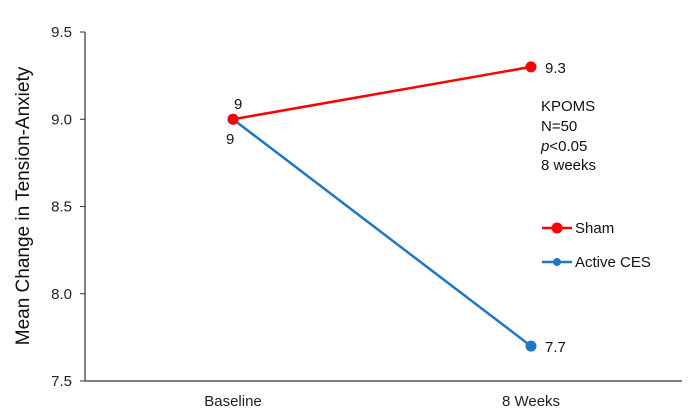 The image size is (700, 413). What do you see at coordinates (61, 294) in the screenshot?
I see `y-tick-label: 8.0` at bounding box center [61, 294].